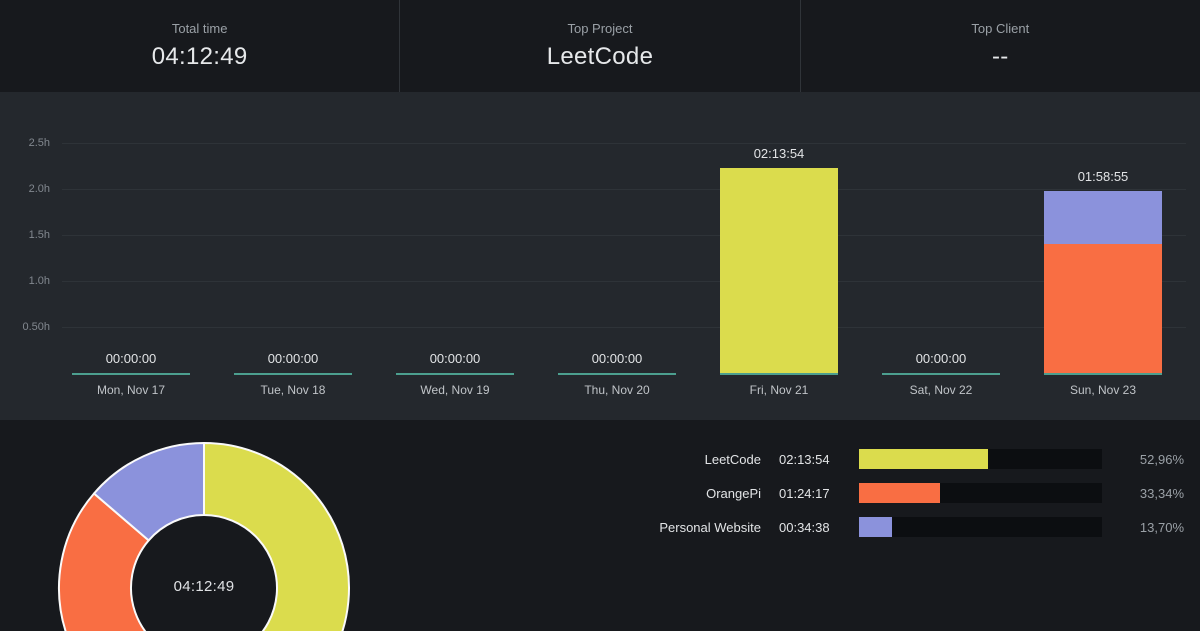 Image resolution: width=1200 pixels, height=631 pixels. Describe the element at coordinates (779, 153) in the screenshot. I see `bar-value-label: 02:13:54` at that location.